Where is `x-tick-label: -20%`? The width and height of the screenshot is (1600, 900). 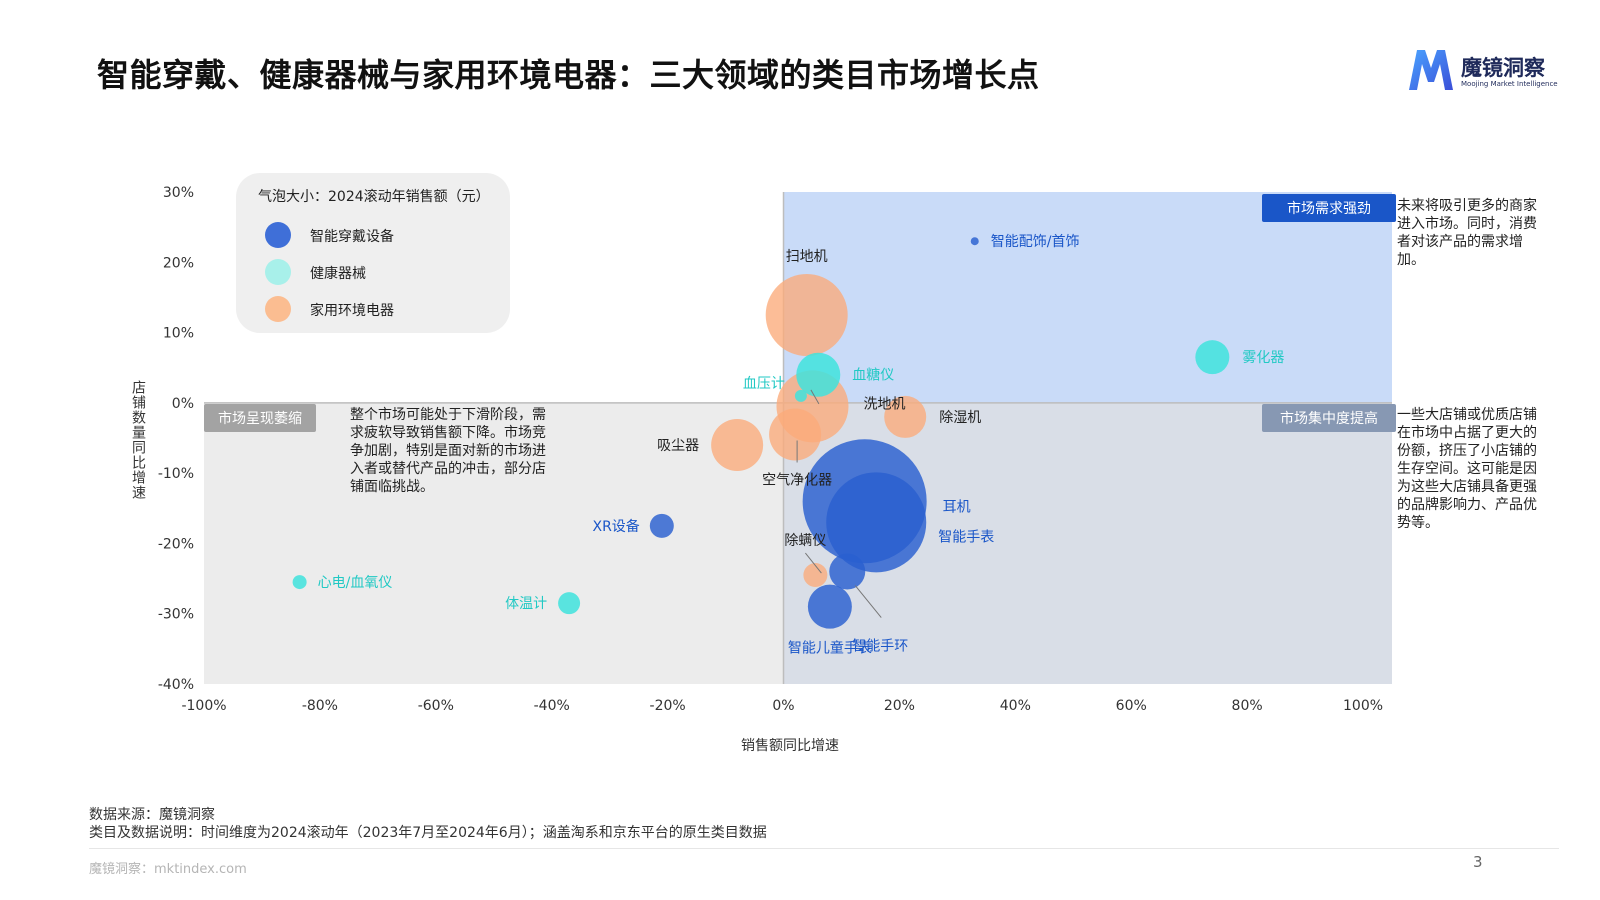
x-tick-label: -20% is located at coordinates (668, 706).